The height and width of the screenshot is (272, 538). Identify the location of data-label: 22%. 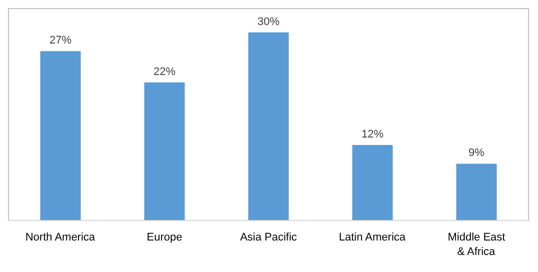
(164, 72).